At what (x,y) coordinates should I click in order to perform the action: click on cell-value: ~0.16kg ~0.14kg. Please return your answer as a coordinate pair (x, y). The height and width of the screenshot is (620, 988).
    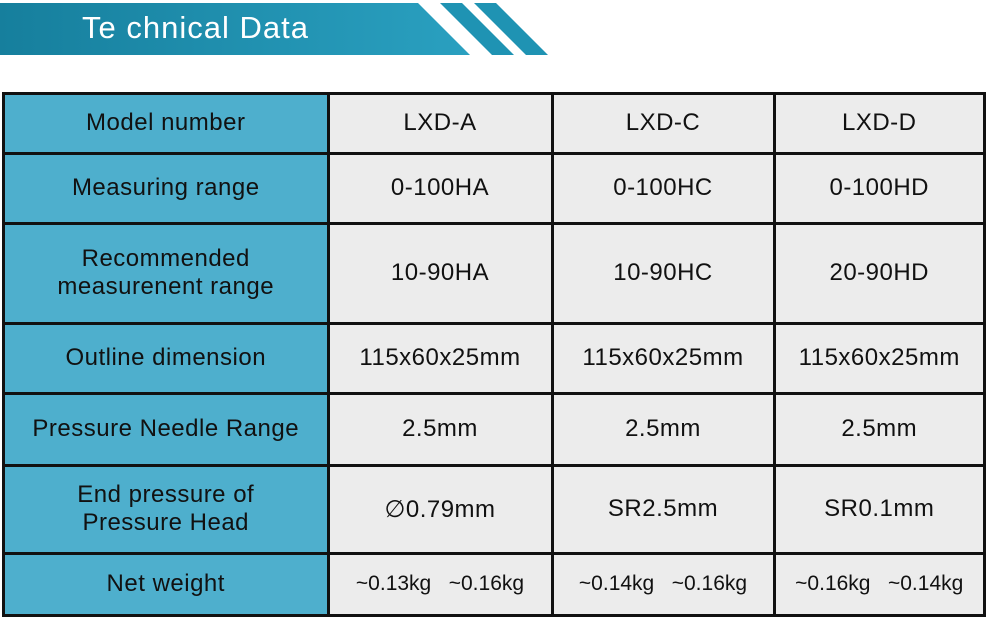
    Looking at the image, I should click on (879, 584).